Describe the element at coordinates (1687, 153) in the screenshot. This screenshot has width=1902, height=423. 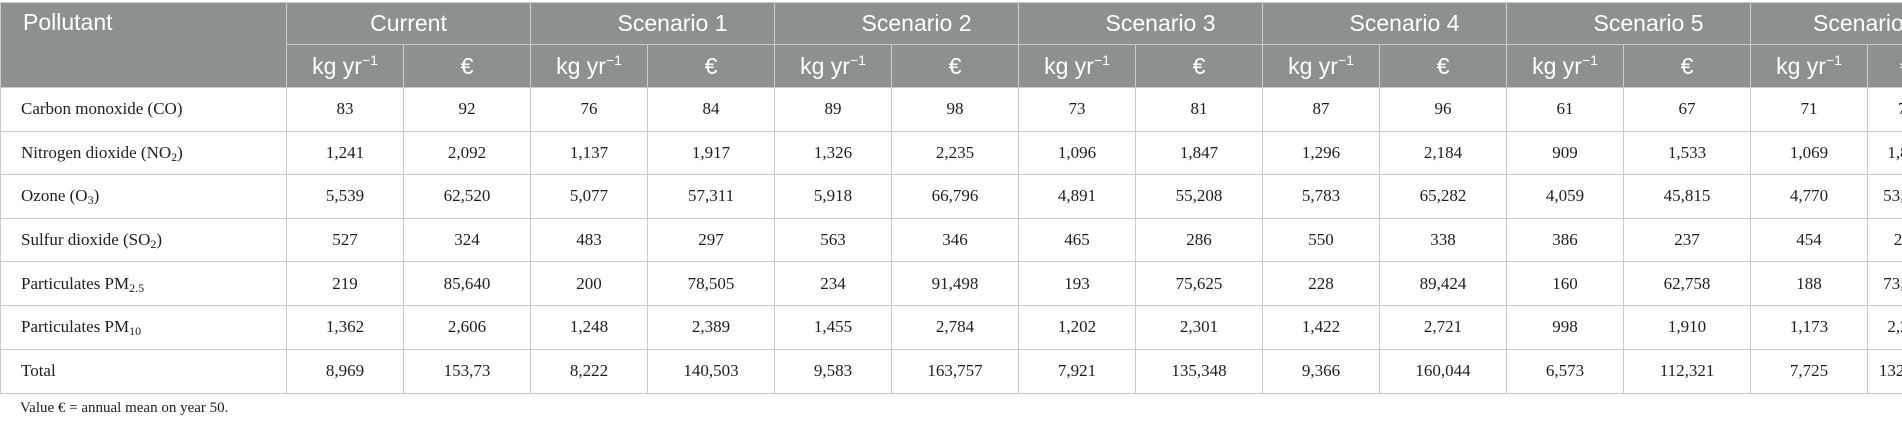
I see `euro-value-cell: 1,533` at that location.